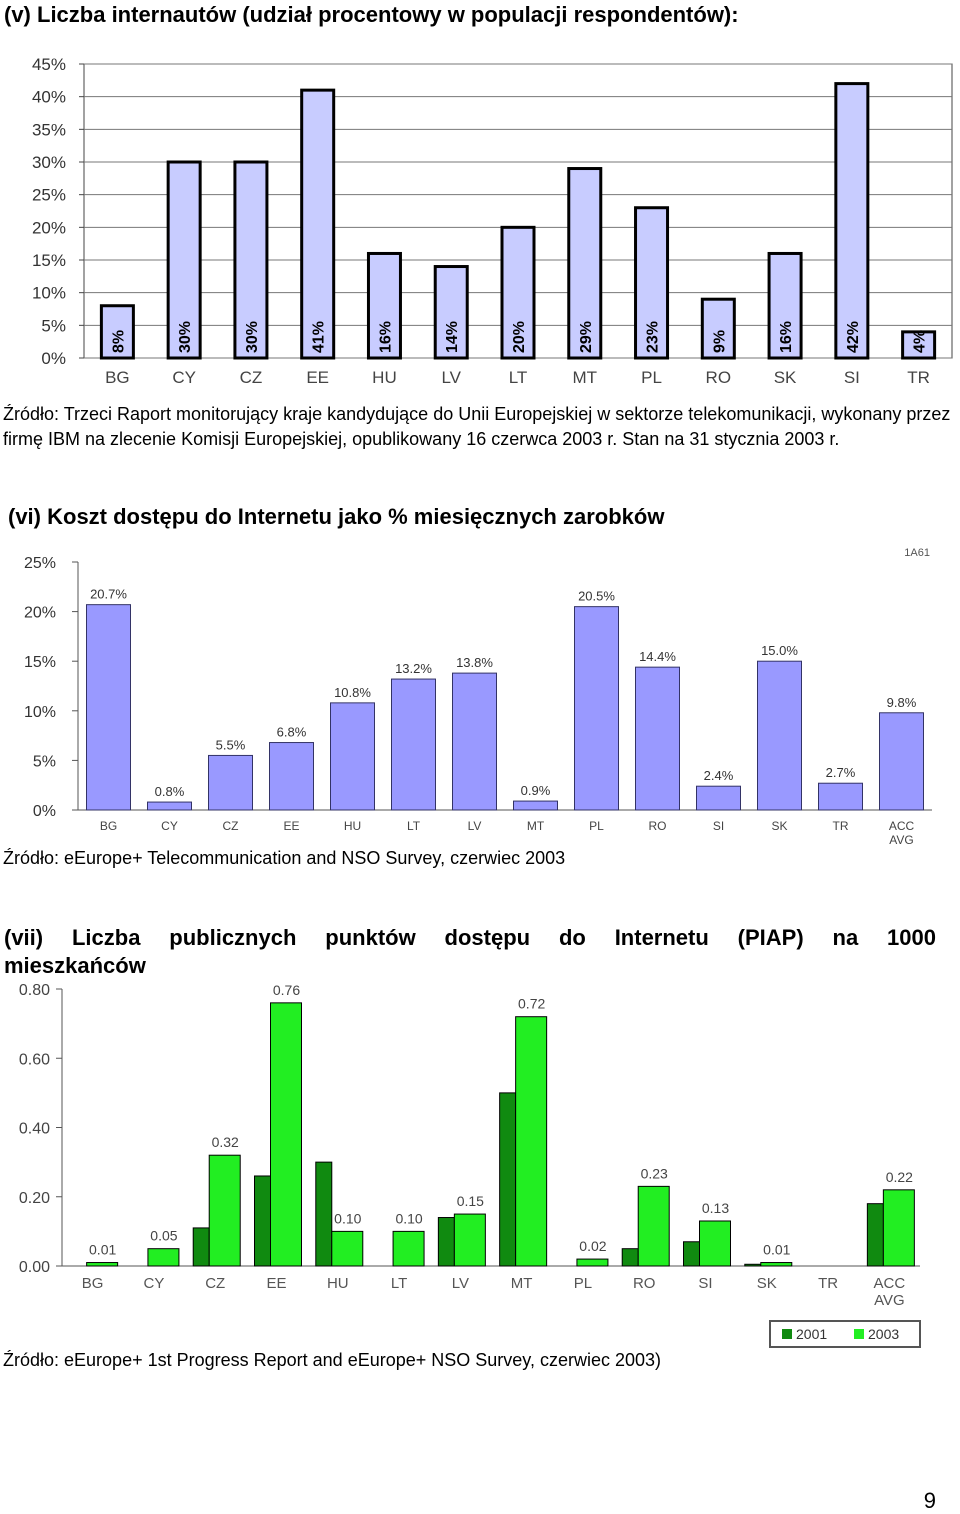 The image size is (960, 1514). Describe the element at coordinates (34, 990) in the screenshot. I see `y-tick-label: 0.80` at that location.